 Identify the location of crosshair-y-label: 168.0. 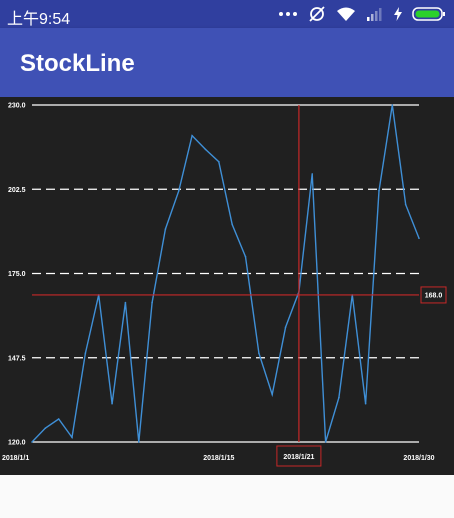
(434, 295).